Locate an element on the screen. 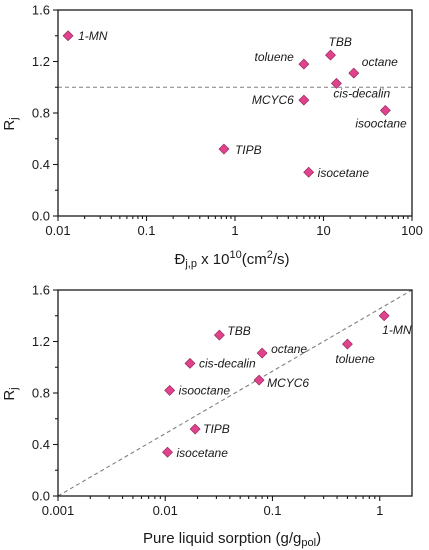  x-tick-label: 100 is located at coordinates (412, 230).